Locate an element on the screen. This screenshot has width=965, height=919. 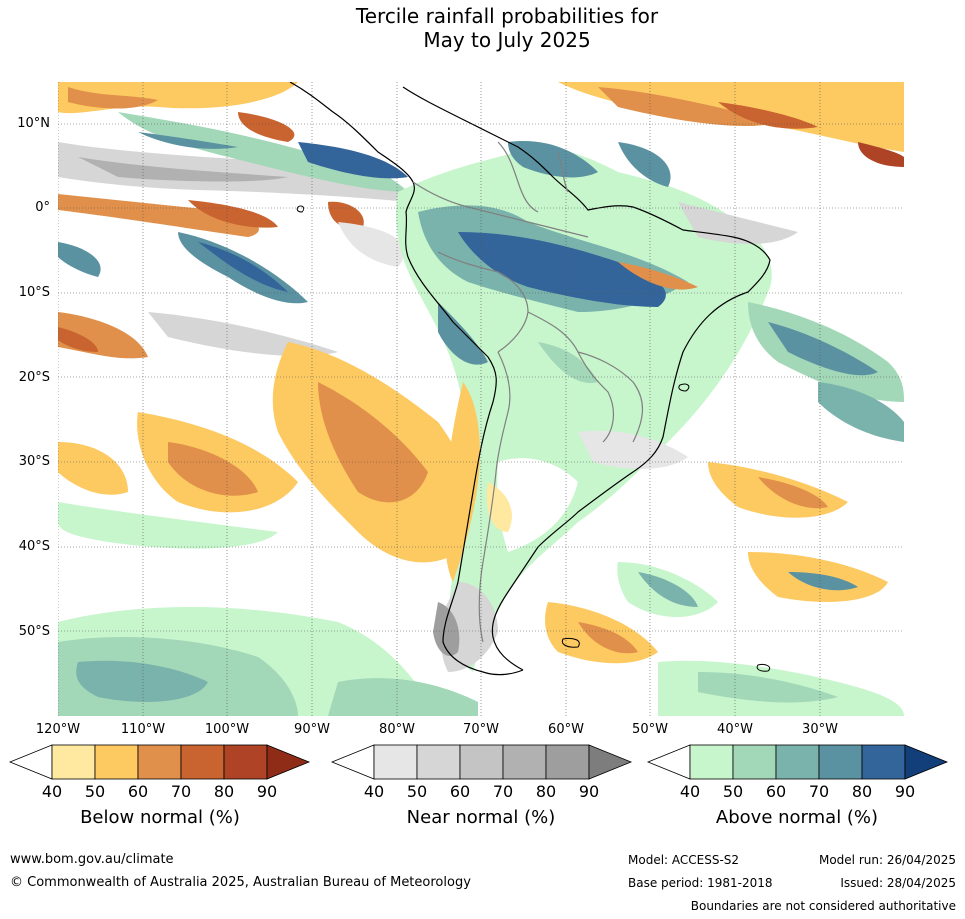
footer-base-period: Base period: 1981-2018 is located at coordinates (700, 883).